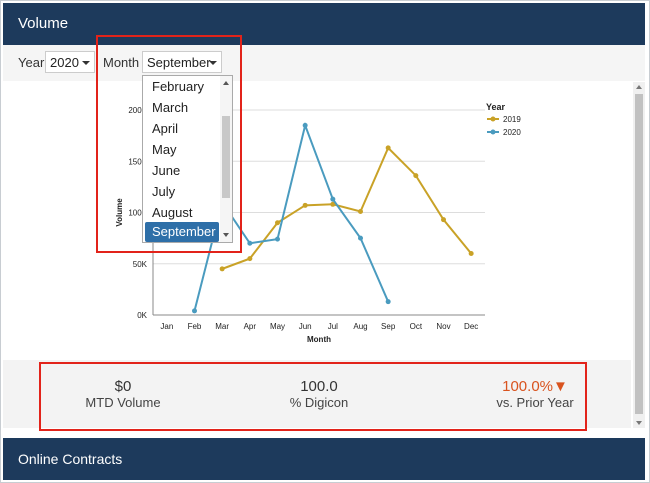 This screenshot has height=483, width=650. Describe the element at coordinates (43, 23) in the screenshot. I see `panel-title: Volume` at that location.